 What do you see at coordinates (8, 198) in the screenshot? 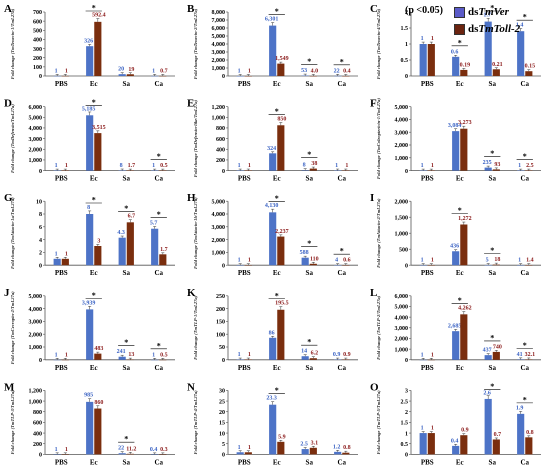
I see `panel-letter: G` at bounding box center [8, 198].